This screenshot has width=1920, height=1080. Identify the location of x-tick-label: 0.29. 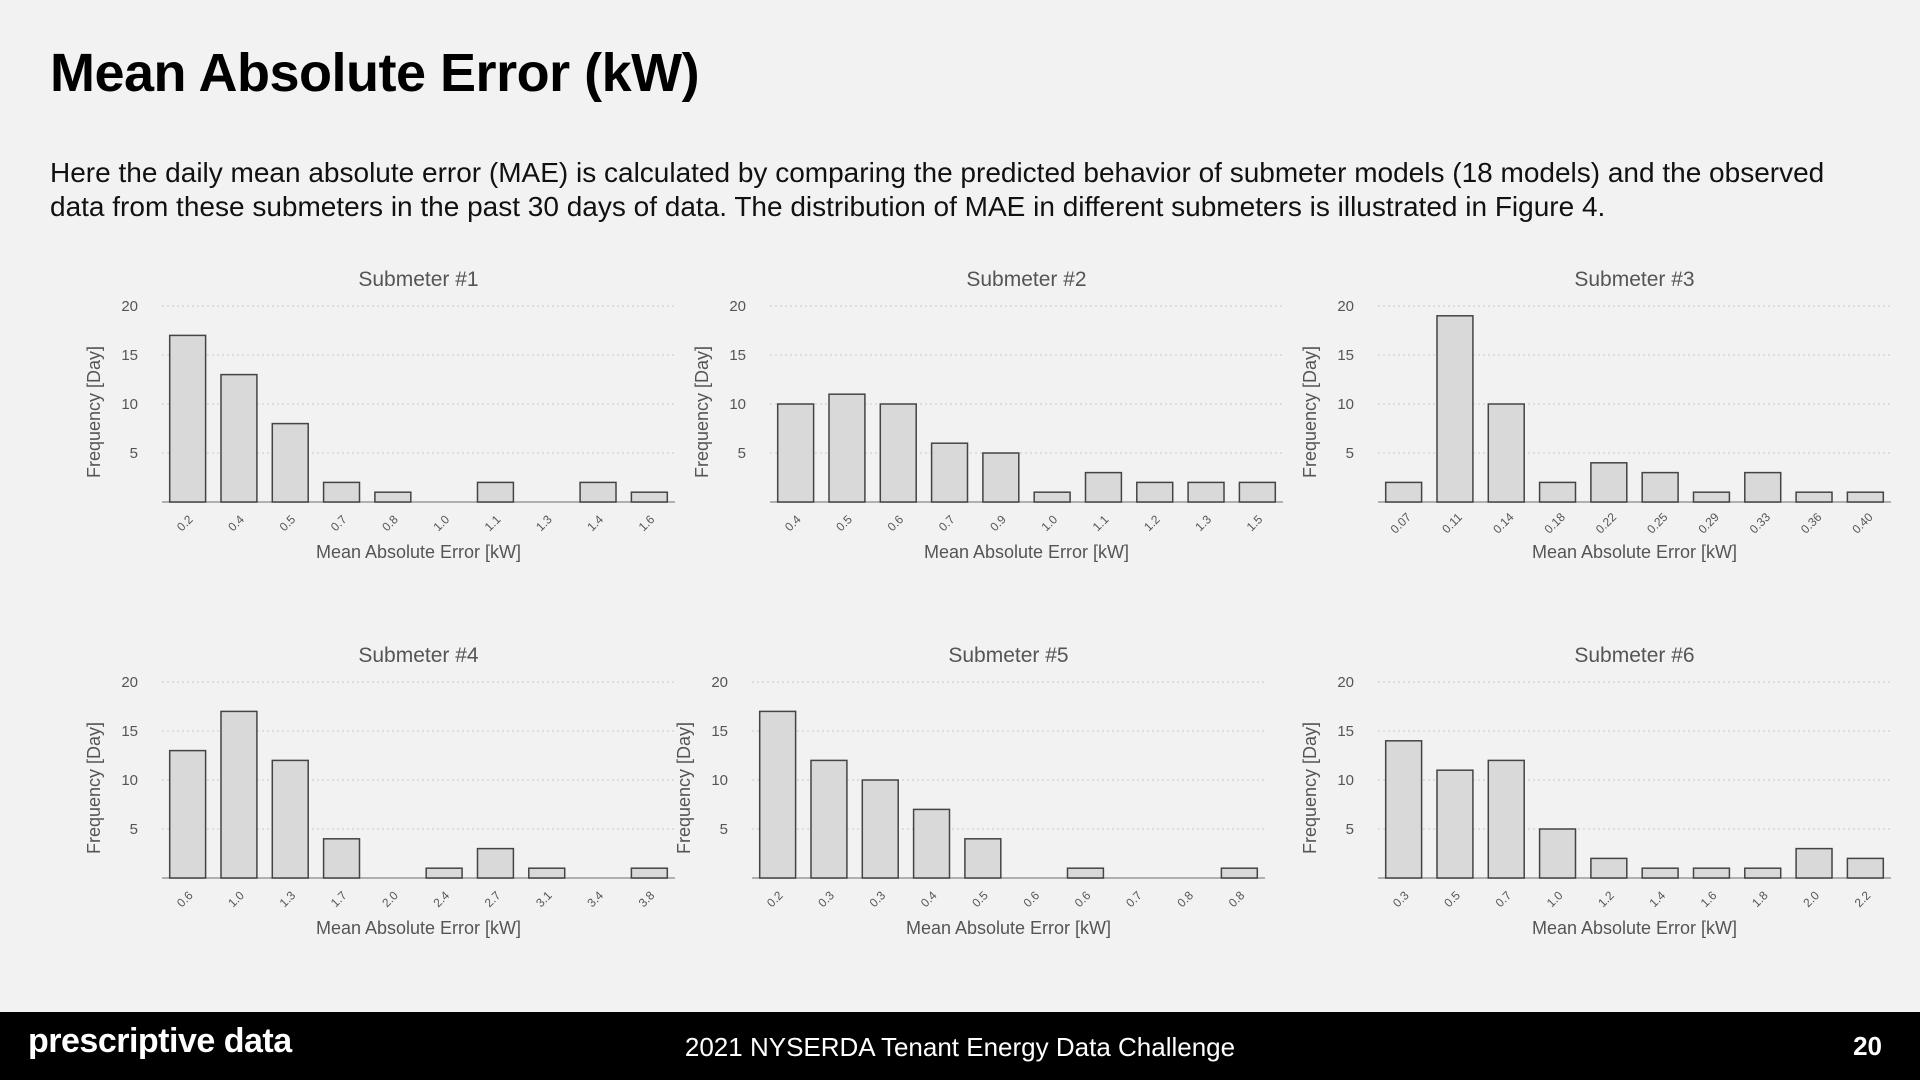
(1708, 523).